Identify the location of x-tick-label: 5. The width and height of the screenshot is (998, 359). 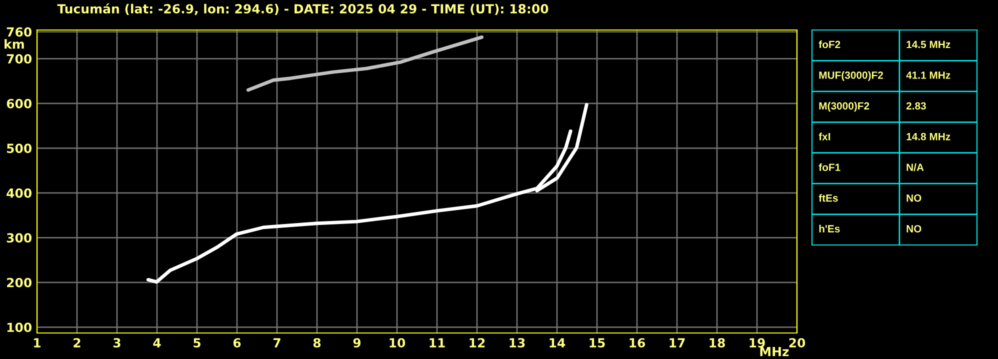
(197, 343).